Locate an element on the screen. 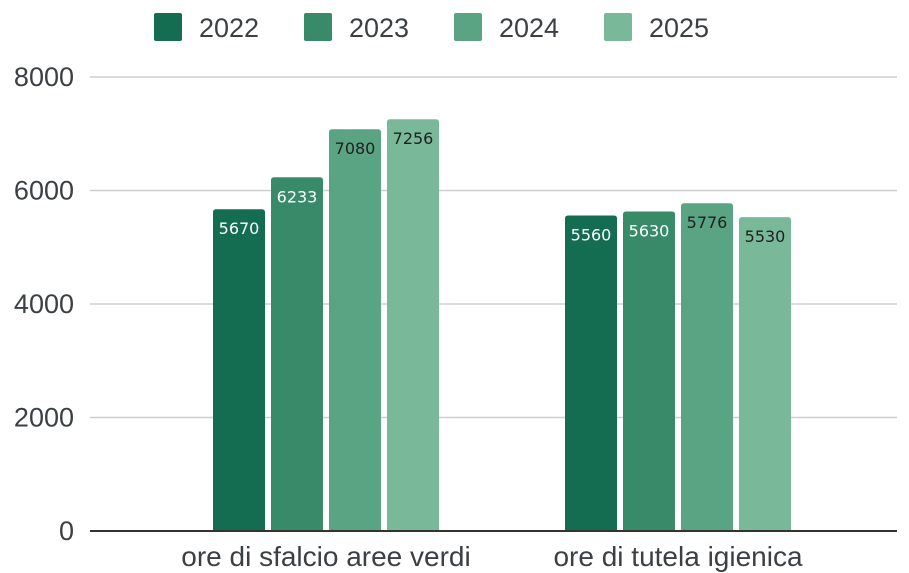 This screenshot has width=909, height=573. data-label: 5530 is located at coordinates (765, 236).